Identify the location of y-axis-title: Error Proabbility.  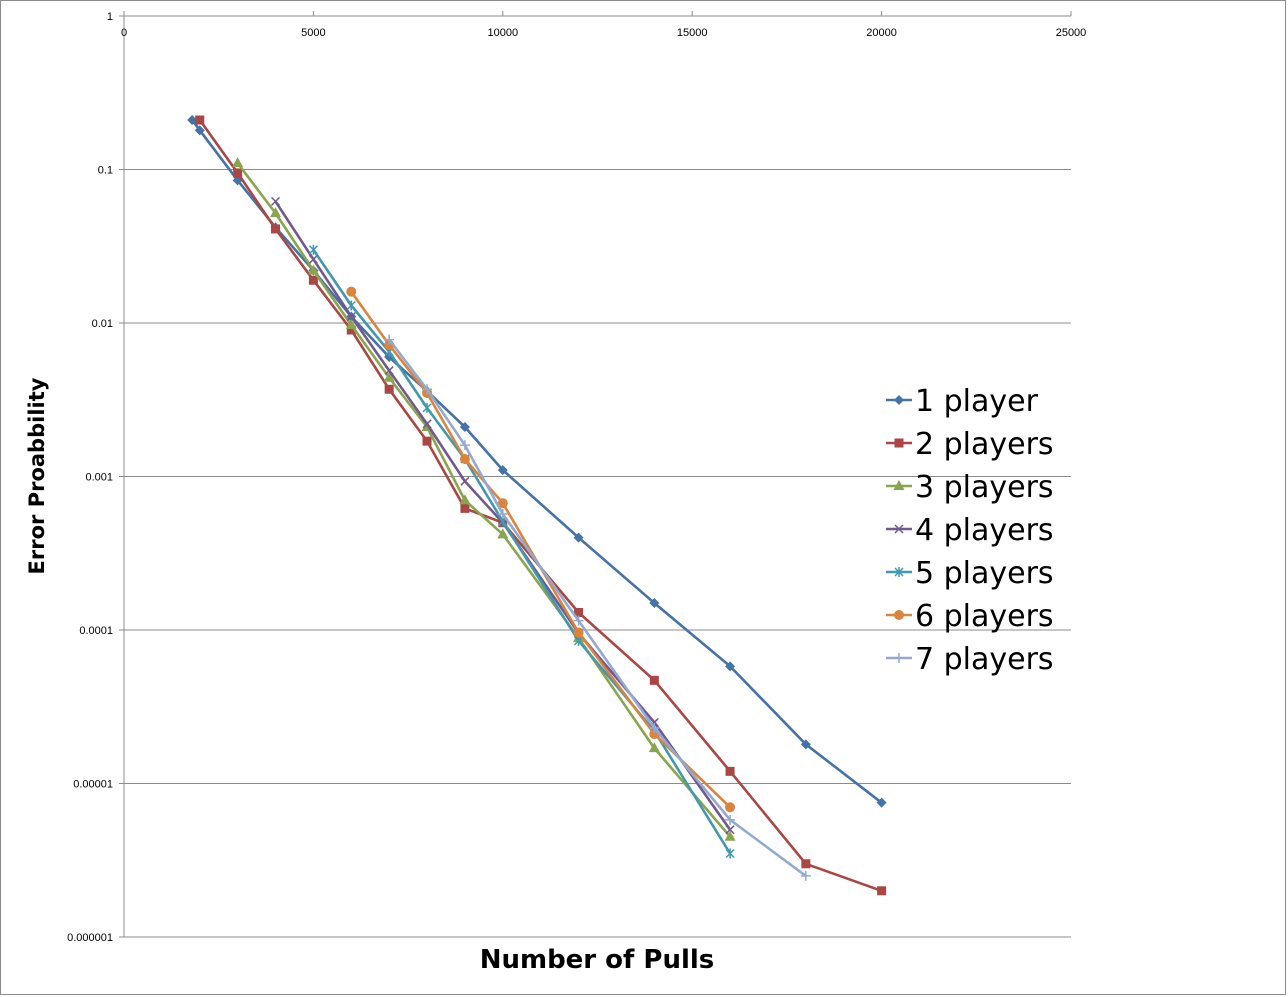
(37, 475).